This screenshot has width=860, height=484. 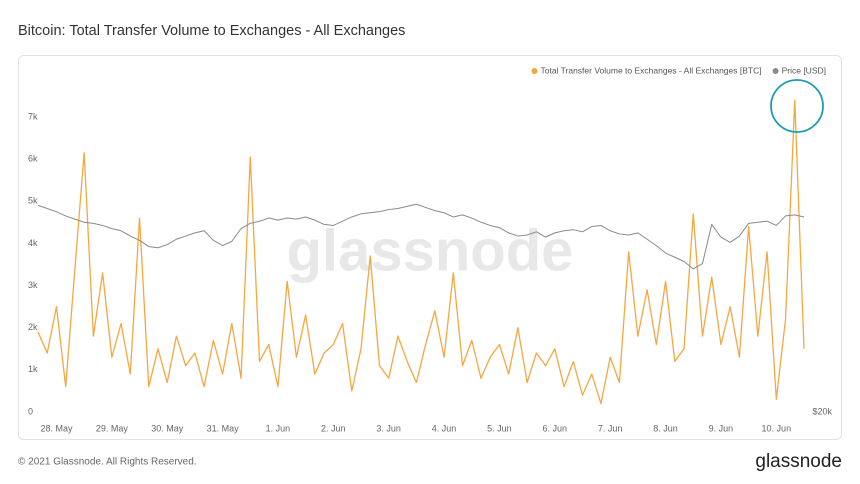 I want to click on x-tick-label: 8. Jun, so click(x=665, y=428).